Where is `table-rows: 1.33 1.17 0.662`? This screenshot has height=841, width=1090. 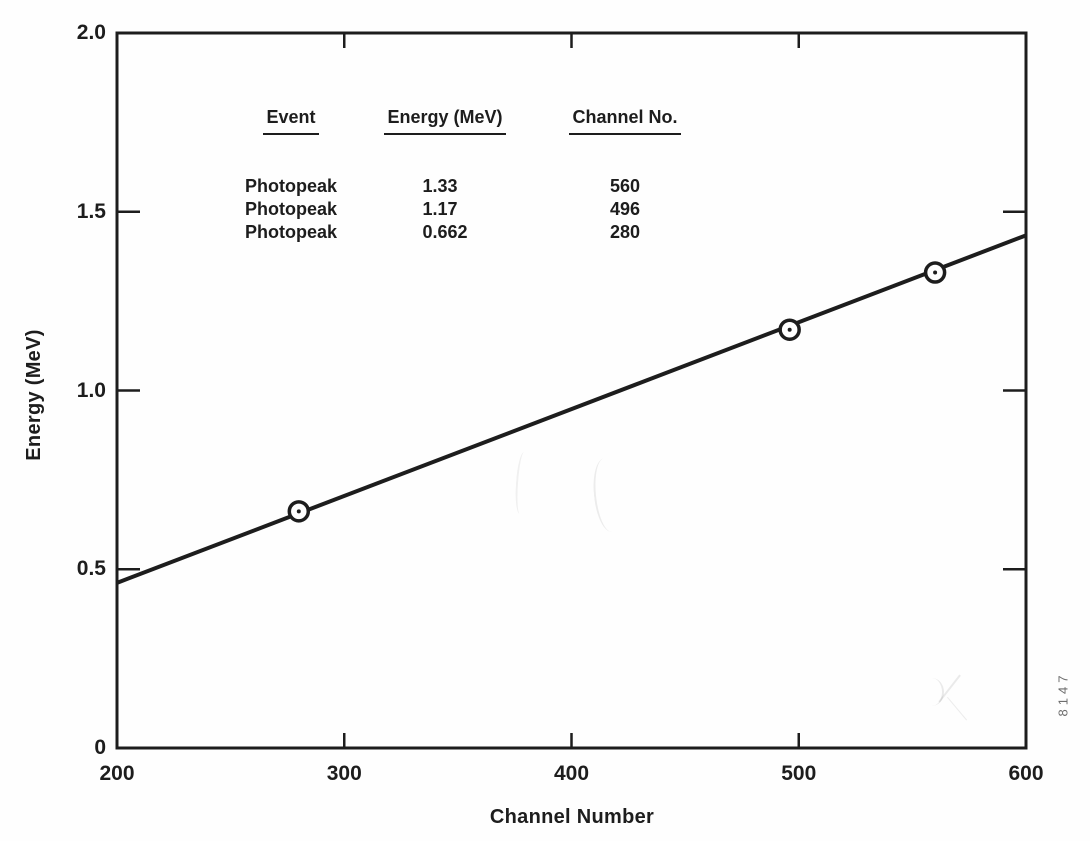
table-rows: 1.33 1.17 0.662 is located at coordinates (444, 209).